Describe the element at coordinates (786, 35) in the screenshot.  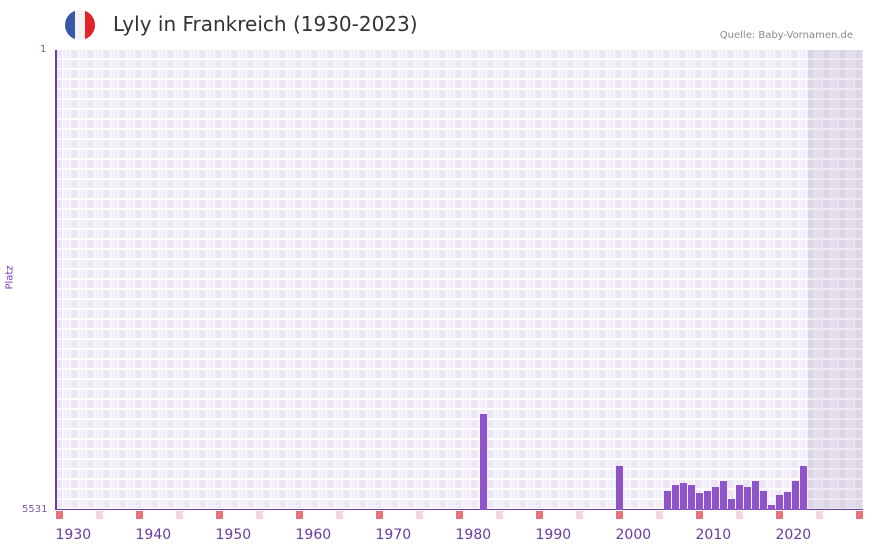
I see `source-link: Quelle: Baby-Vornamen.de` at that location.